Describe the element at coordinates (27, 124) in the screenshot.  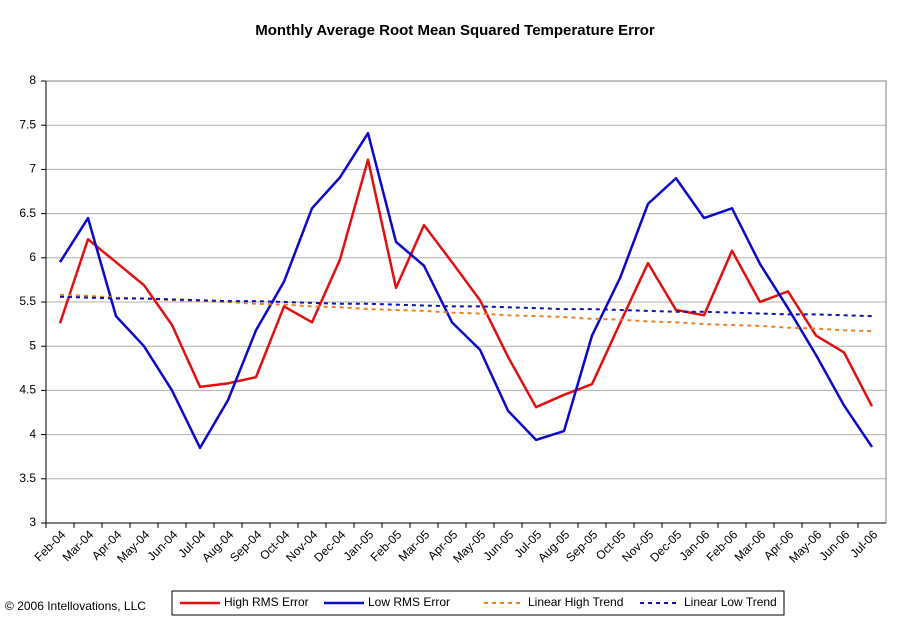
I see `y-tick-label: 7.5` at that location.